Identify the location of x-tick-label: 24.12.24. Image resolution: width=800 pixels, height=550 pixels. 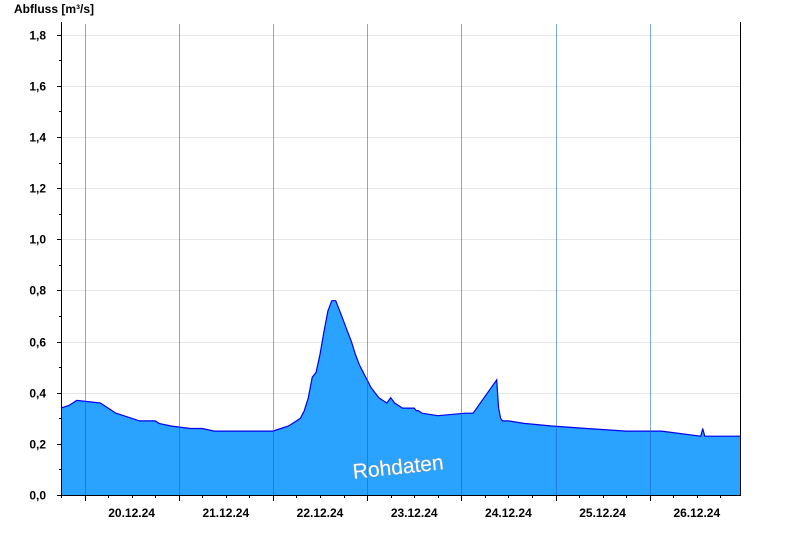
(508, 513).